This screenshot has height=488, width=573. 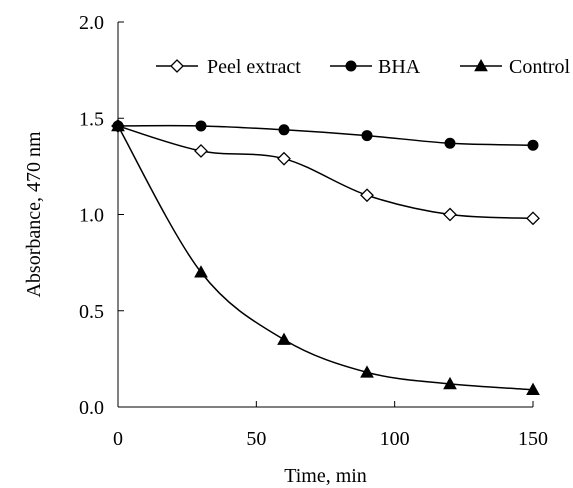 I want to click on x-tick-label: 50, so click(x=256, y=439).